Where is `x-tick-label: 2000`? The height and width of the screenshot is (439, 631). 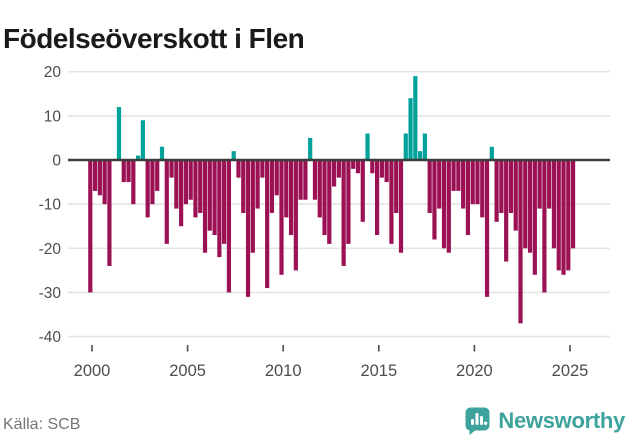
x-tick-label: 2000 is located at coordinates (92, 371).